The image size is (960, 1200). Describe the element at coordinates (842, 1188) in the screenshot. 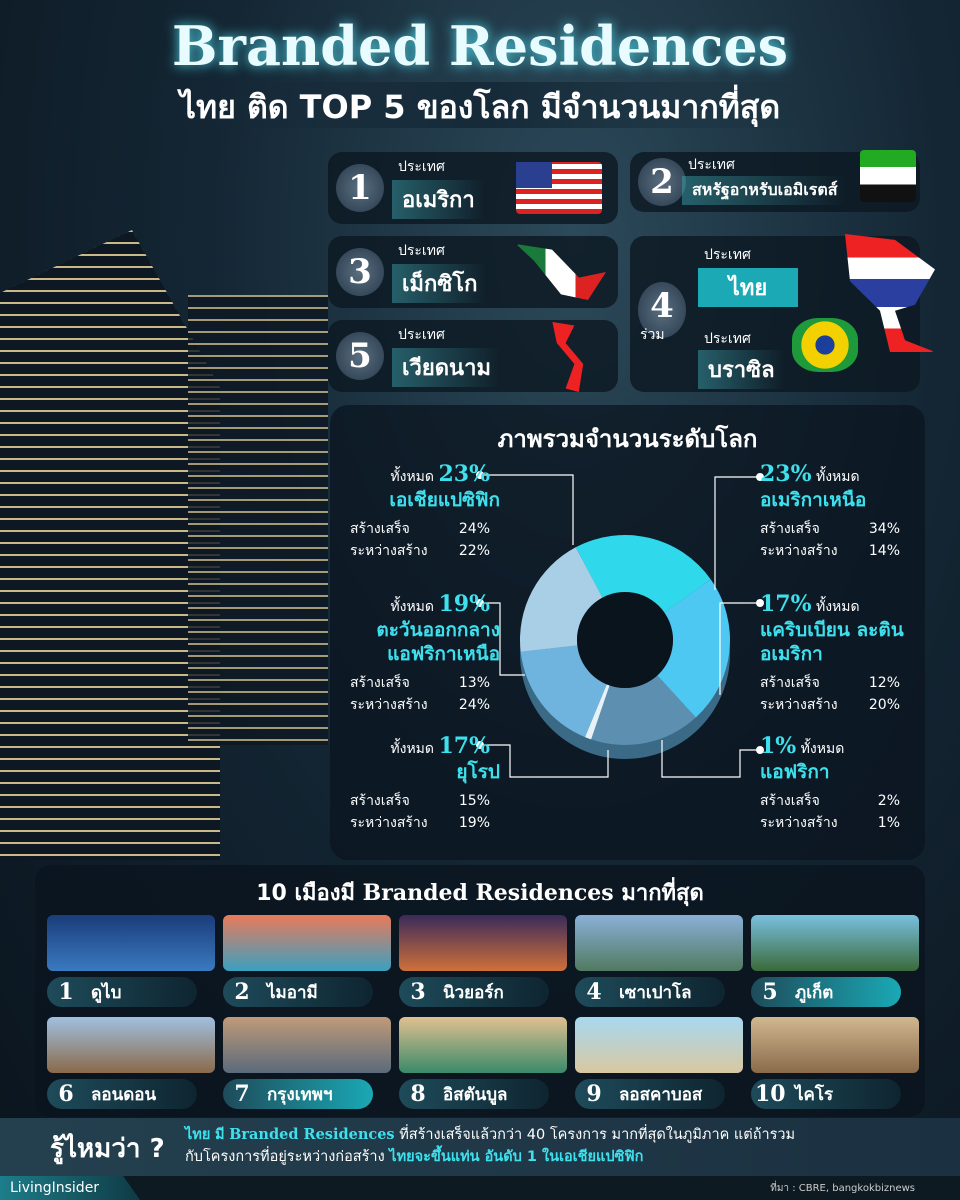

I see `source-credit: ที่มา : CBRE, bangkokbiznews` at that location.